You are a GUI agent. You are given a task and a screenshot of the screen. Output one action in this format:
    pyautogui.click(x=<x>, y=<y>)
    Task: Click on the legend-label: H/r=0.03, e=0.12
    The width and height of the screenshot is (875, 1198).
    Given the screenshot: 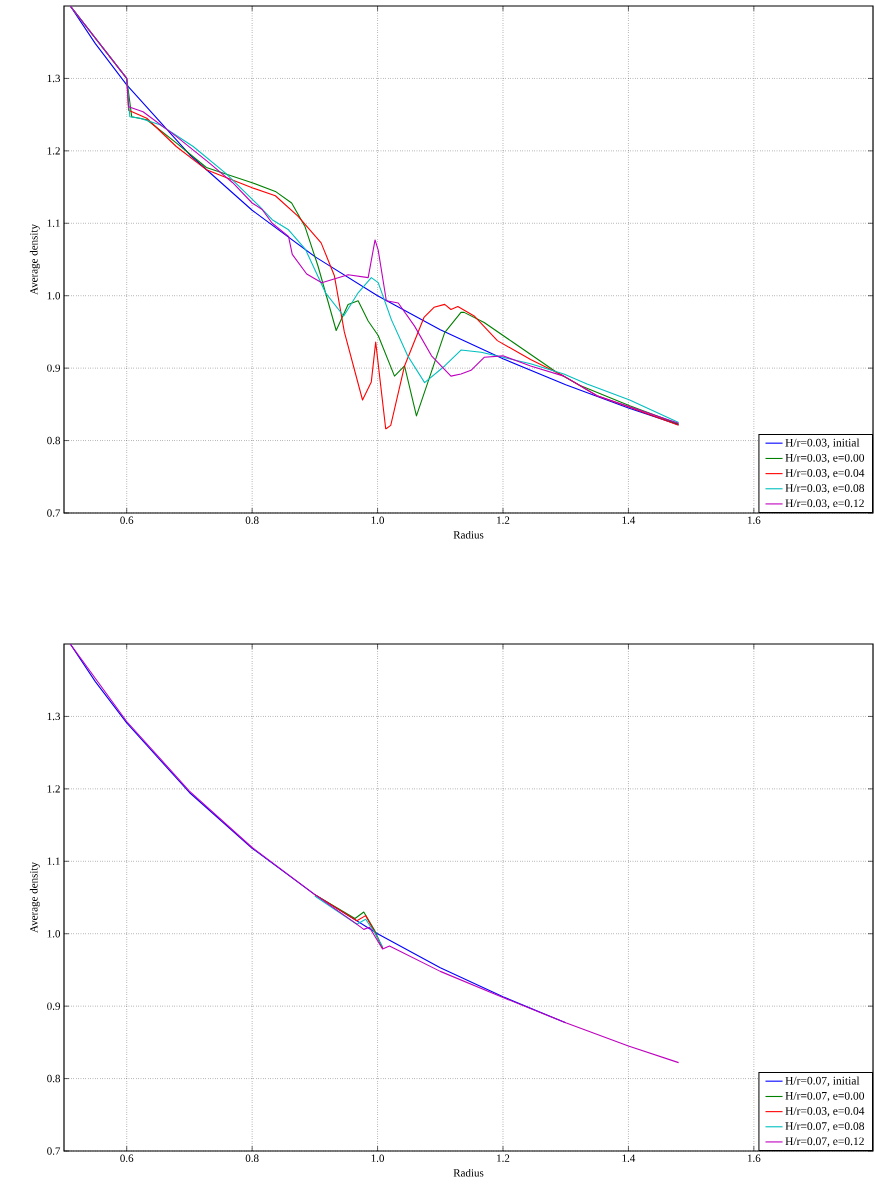 What is the action you would take?
    pyautogui.click(x=824, y=504)
    